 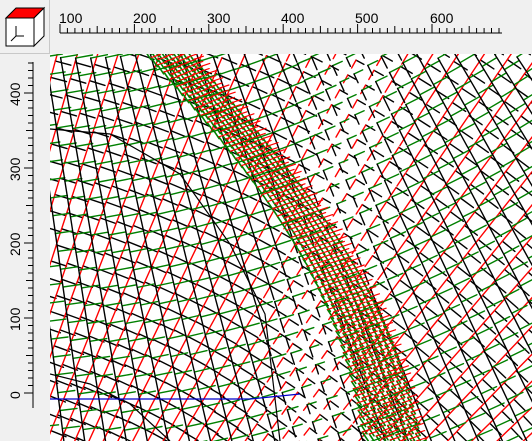 I want to click on view-cube-button, so click(x=25, y=27).